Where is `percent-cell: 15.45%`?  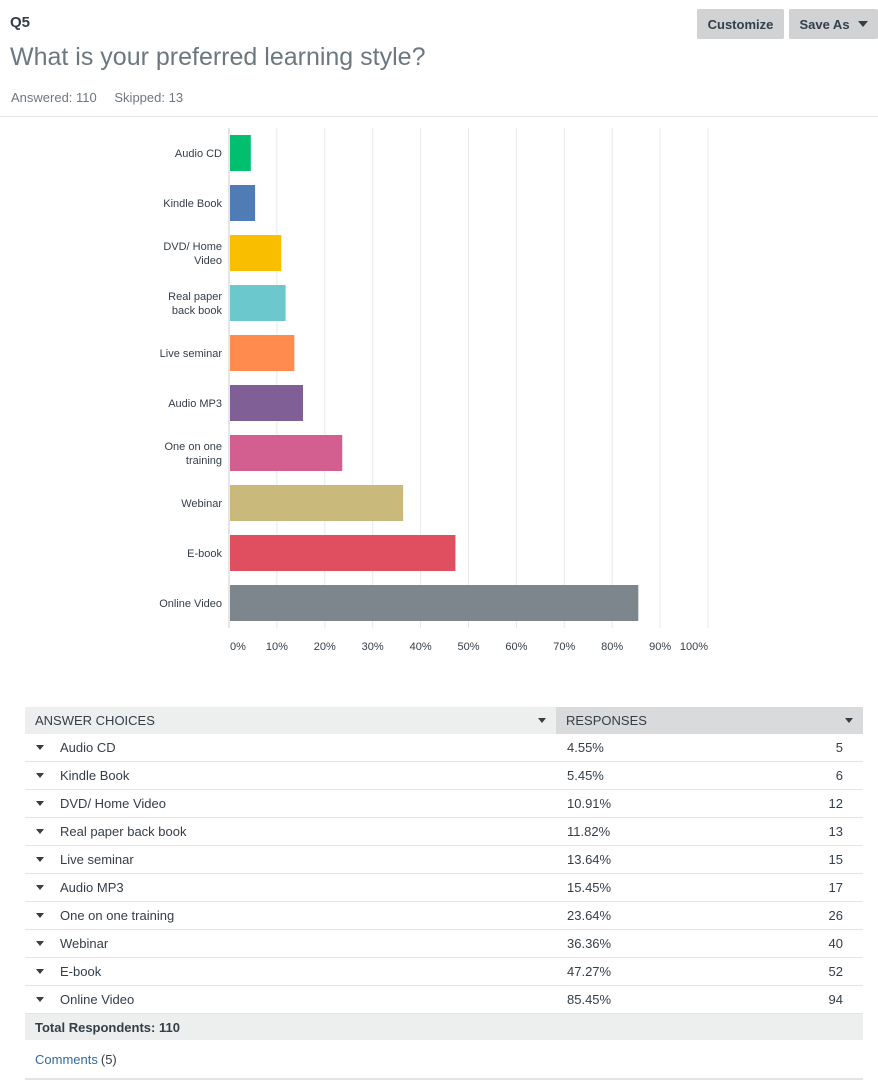 percent-cell: 15.45% is located at coordinates (589, 887).